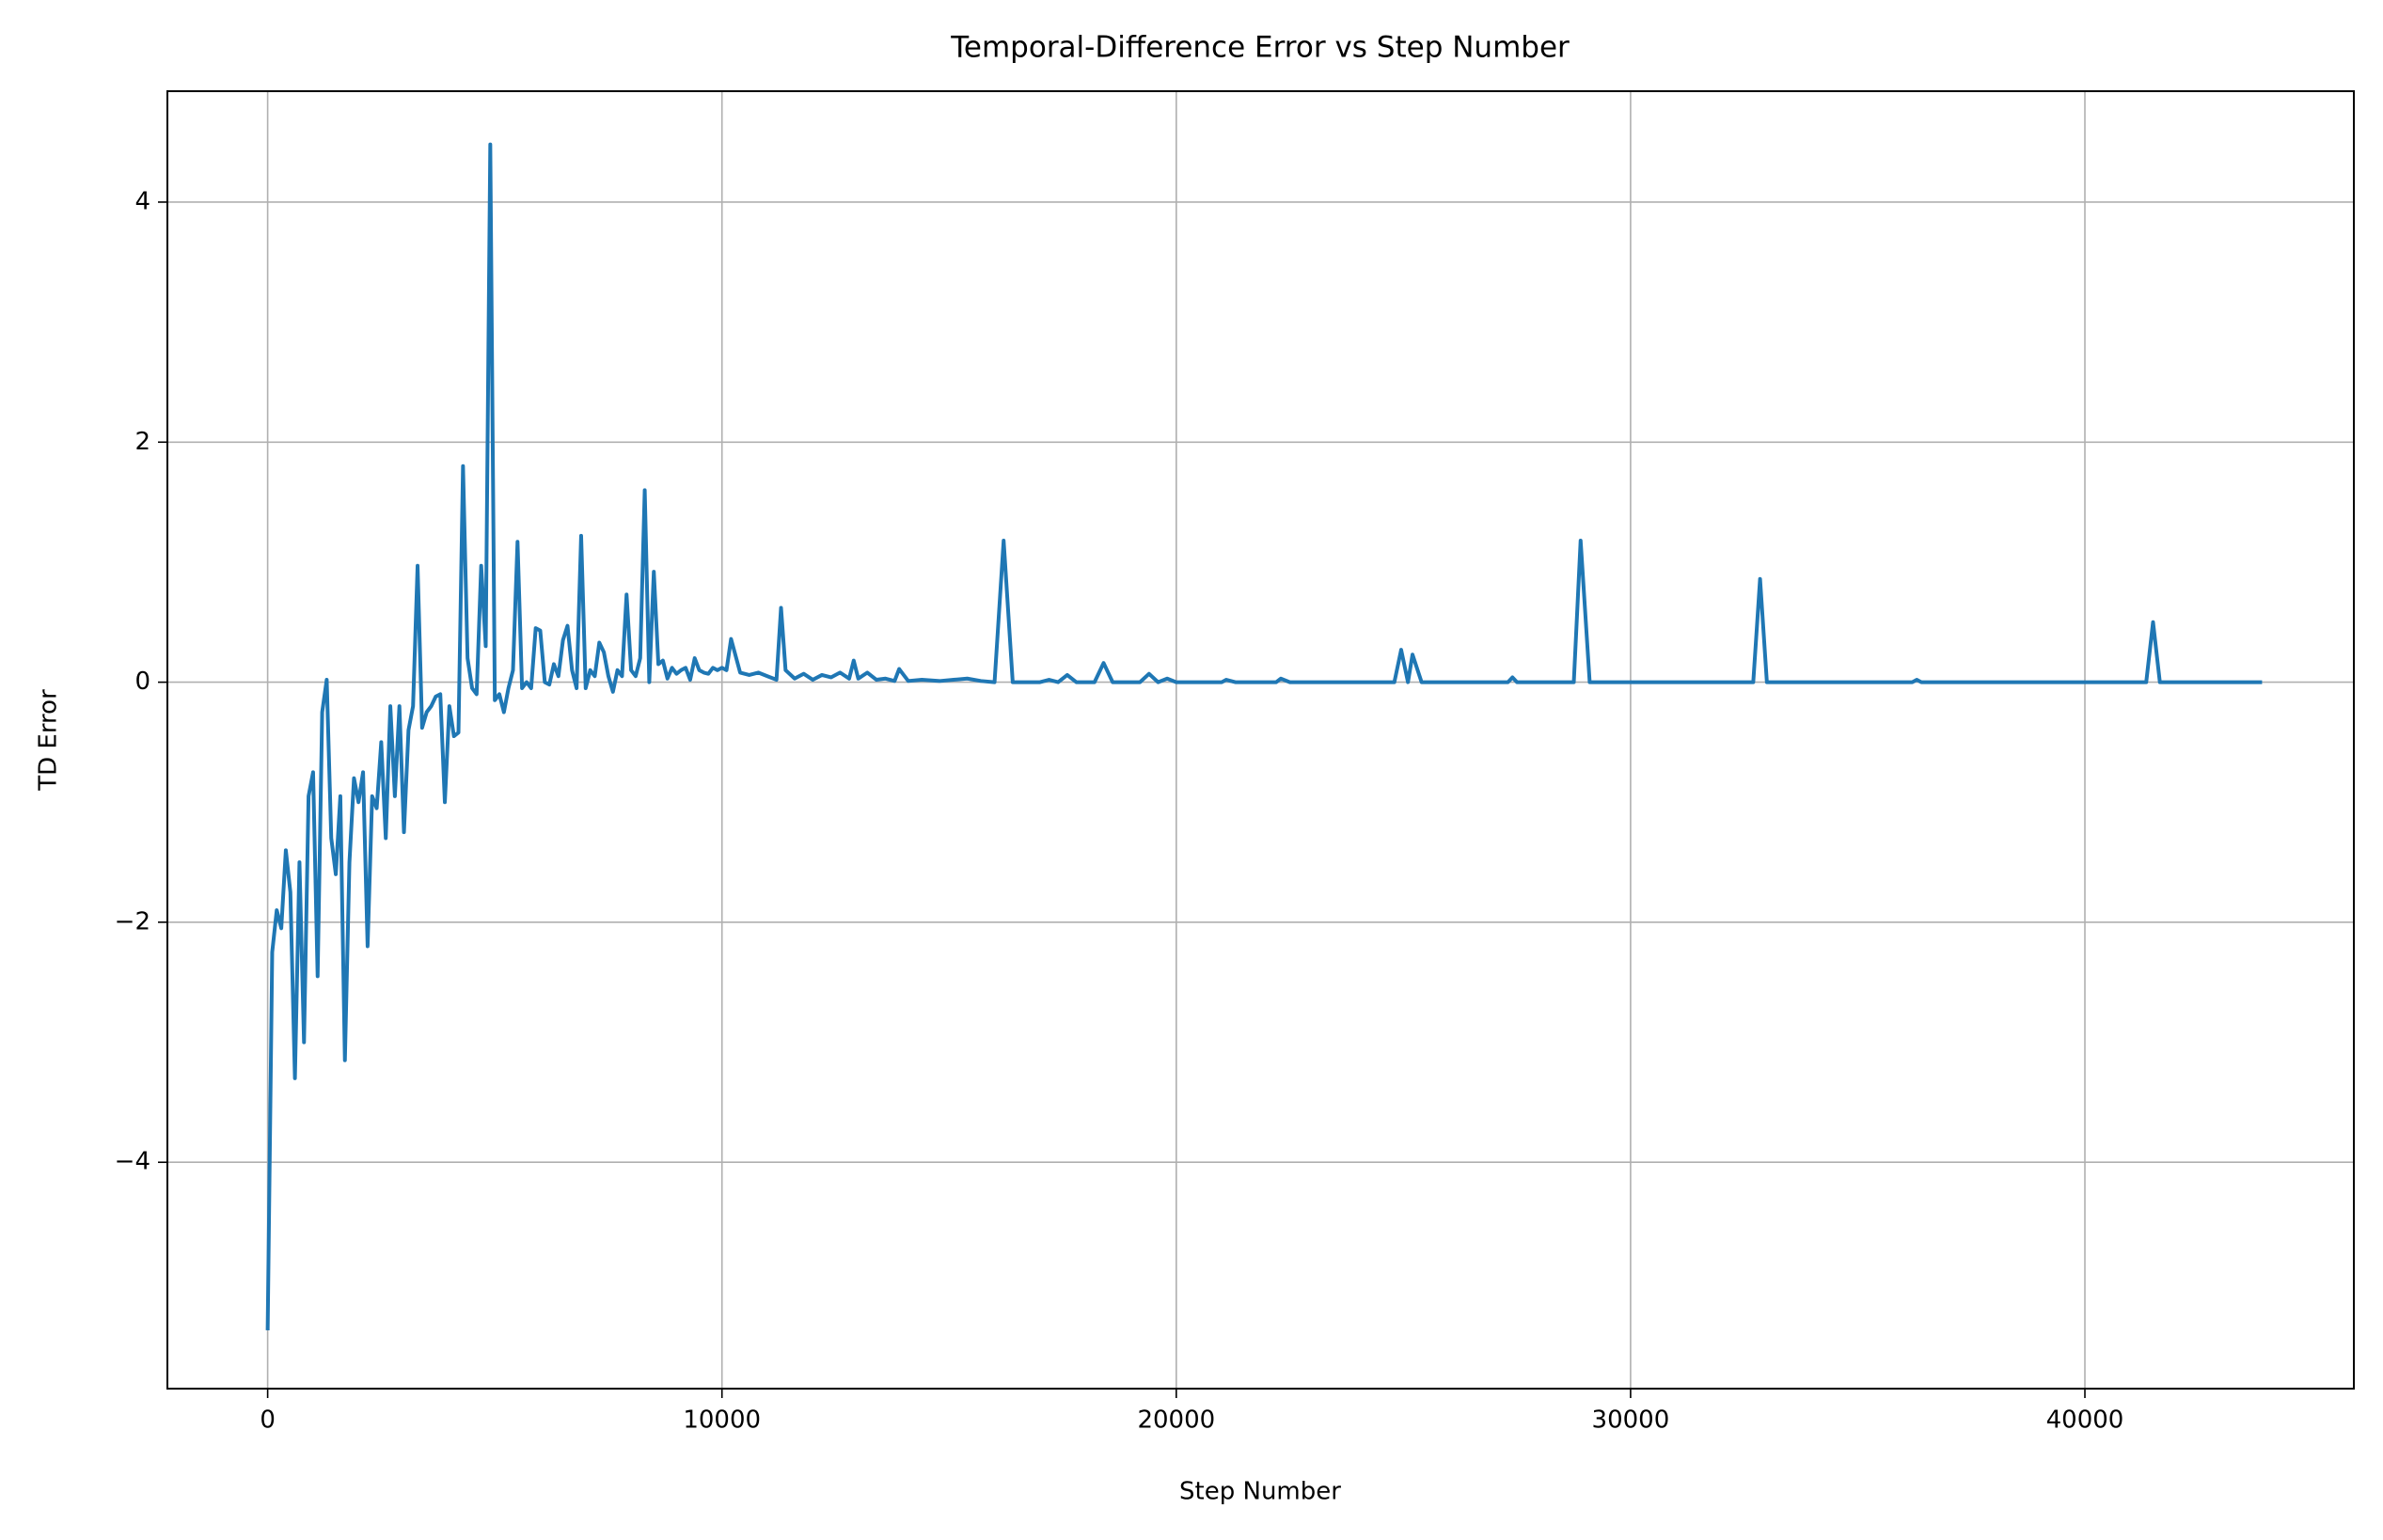 This screenshot has height=1540, width=2383. Describe the element at coordinates (722, 1420) in the screenshot. I see `x-tick-label: 10000` at that location.